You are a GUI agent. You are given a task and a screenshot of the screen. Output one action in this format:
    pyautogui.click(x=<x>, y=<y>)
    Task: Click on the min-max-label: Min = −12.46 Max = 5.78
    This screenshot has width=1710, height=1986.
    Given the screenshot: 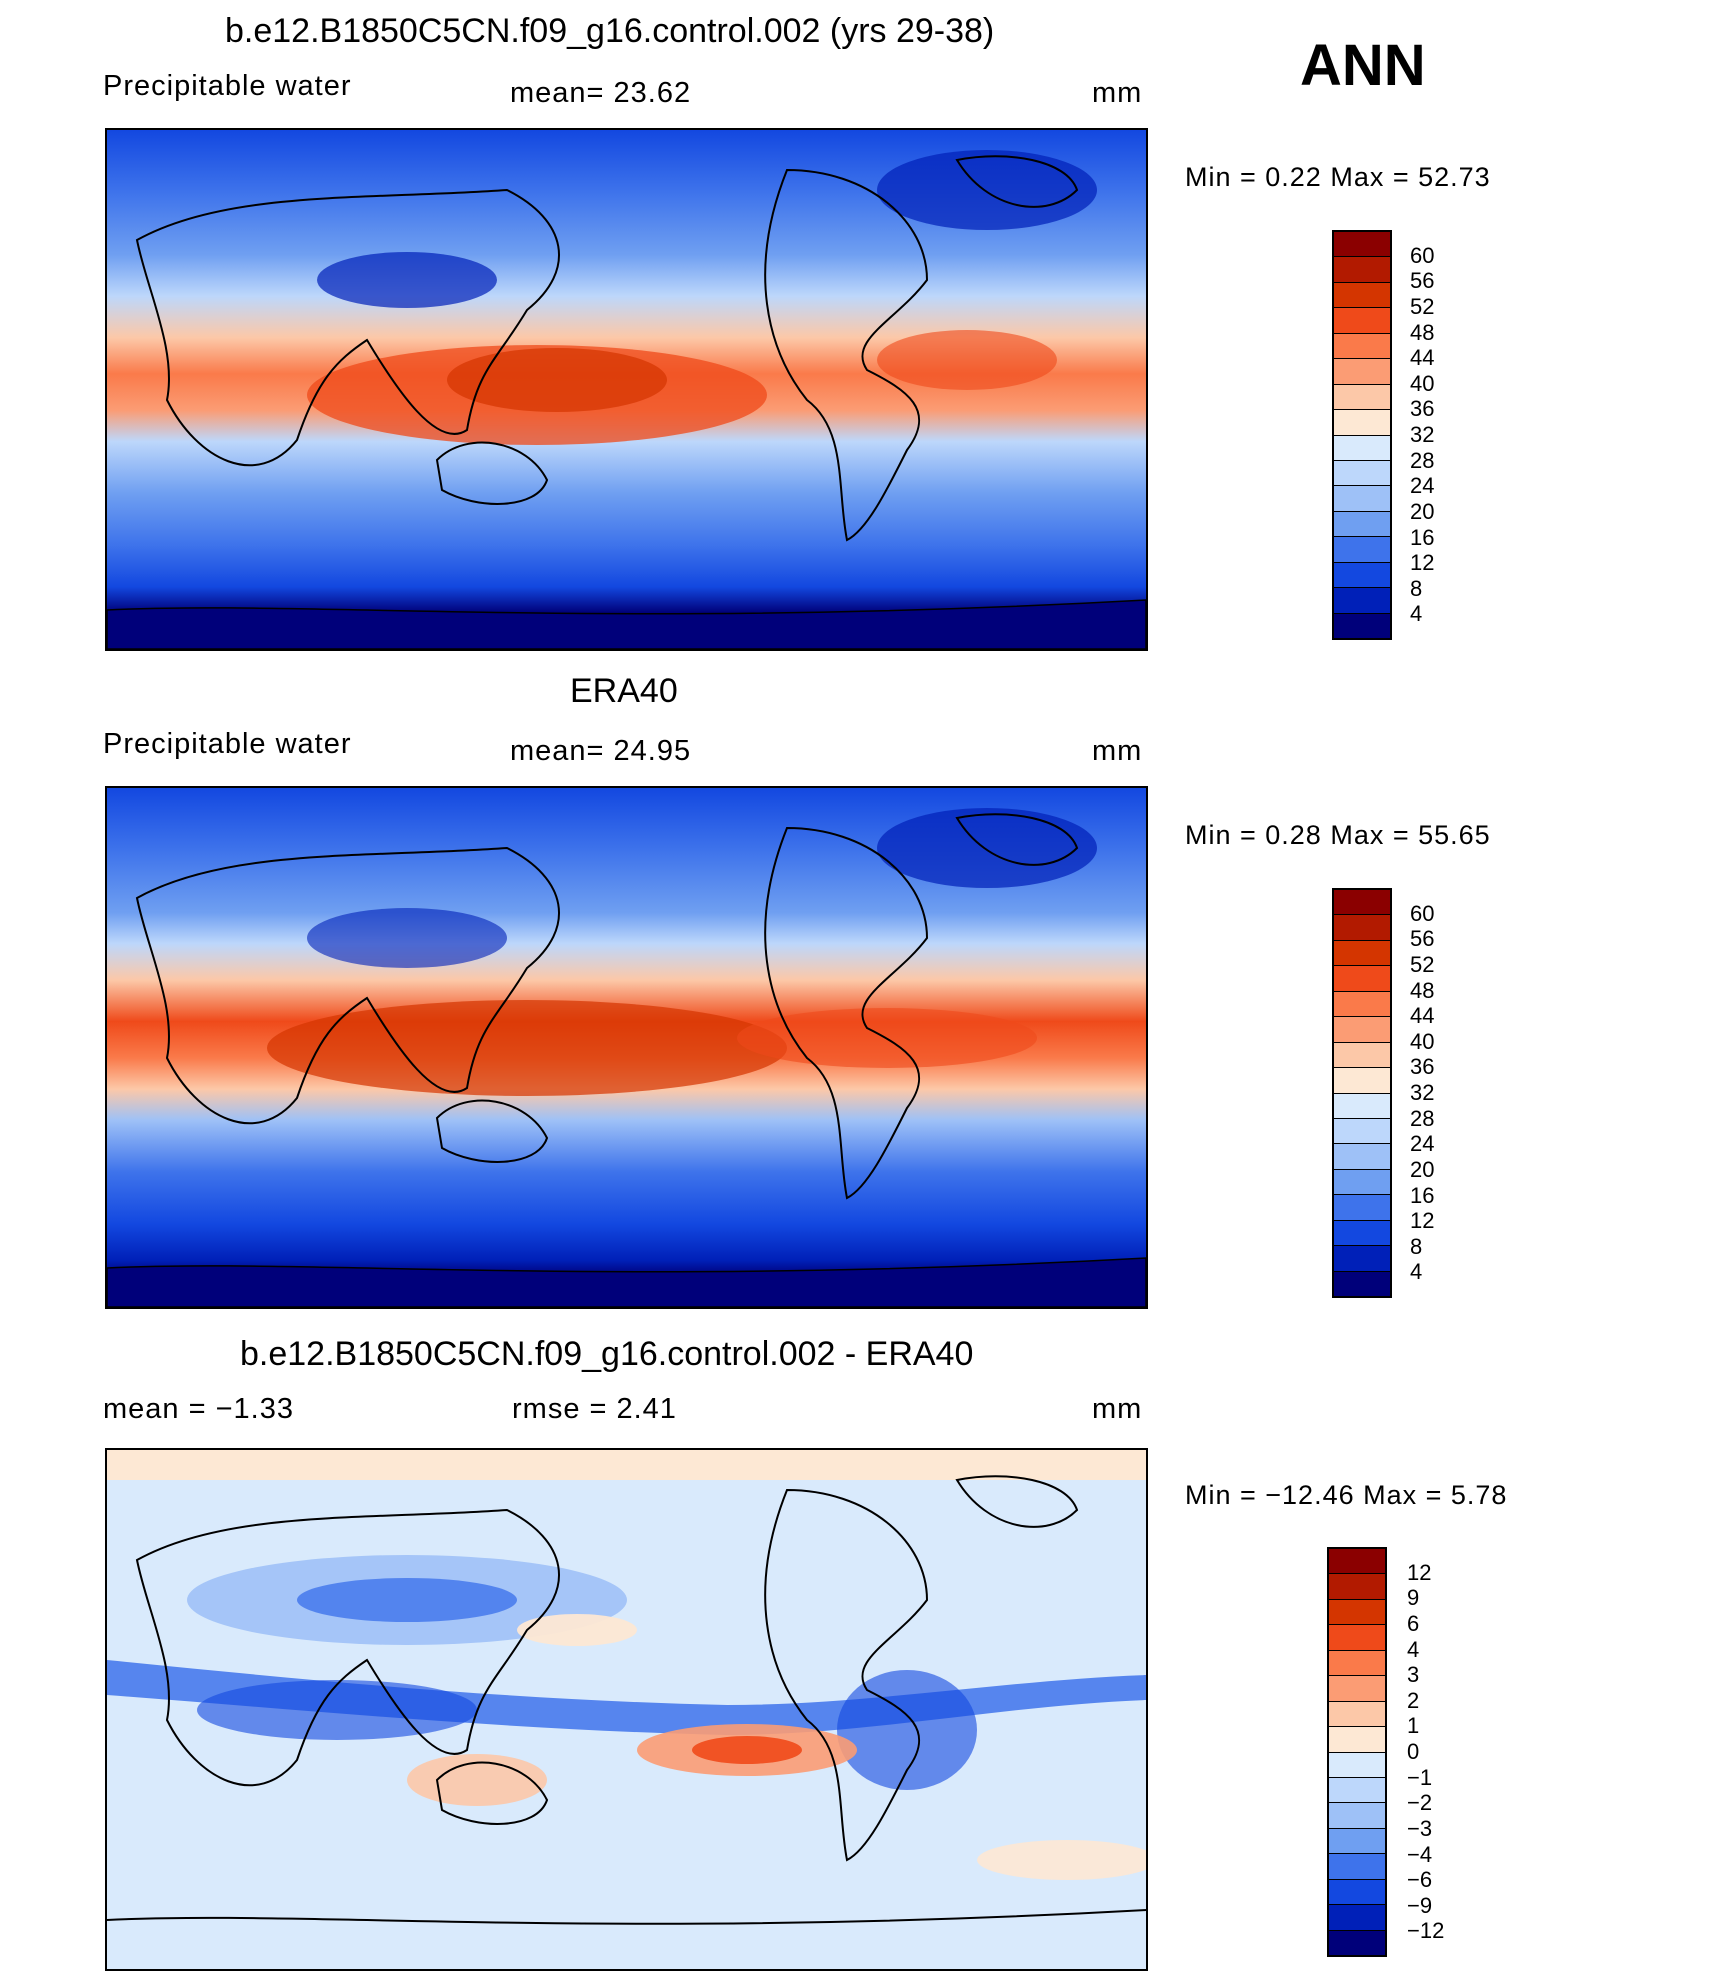 What is the action you would take?
    pyautogui.click(x=1346, y=1495)
    